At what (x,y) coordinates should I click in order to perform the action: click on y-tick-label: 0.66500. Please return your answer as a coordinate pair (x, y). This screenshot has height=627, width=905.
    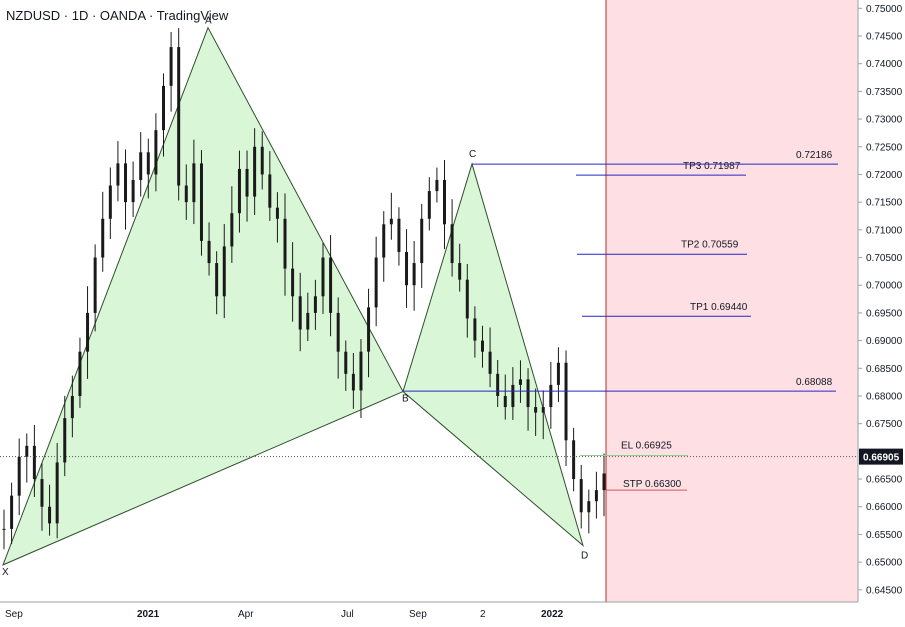
    Looking at the image, I should click on (884, 480).